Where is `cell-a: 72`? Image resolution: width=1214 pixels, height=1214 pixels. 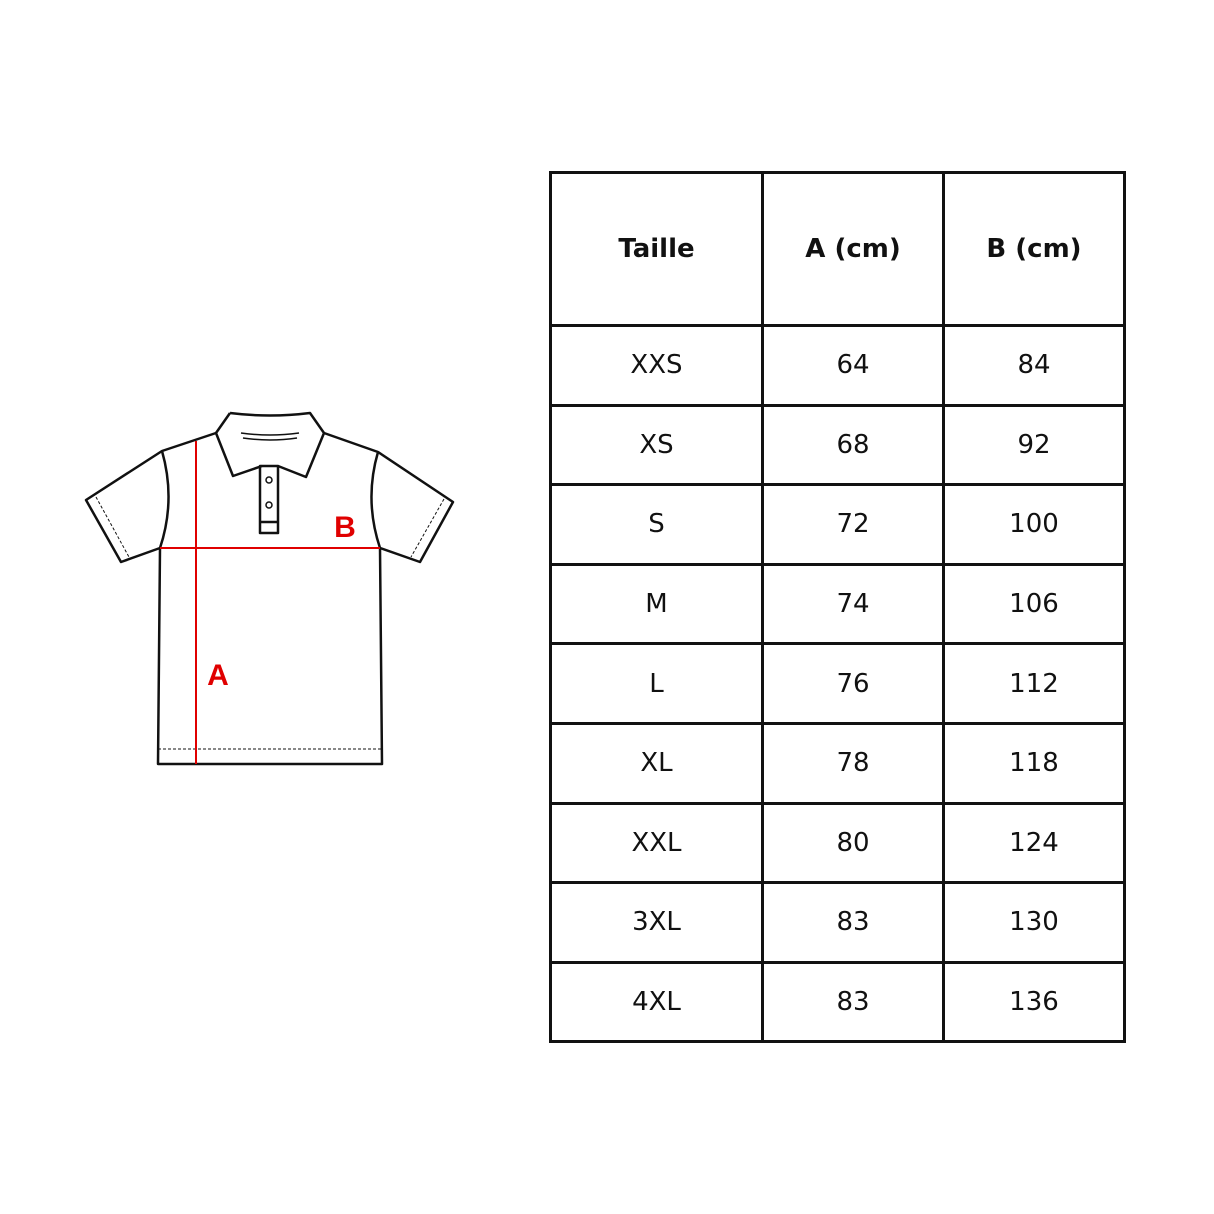
cell-a: 72 is located at coordinates (853, 524).